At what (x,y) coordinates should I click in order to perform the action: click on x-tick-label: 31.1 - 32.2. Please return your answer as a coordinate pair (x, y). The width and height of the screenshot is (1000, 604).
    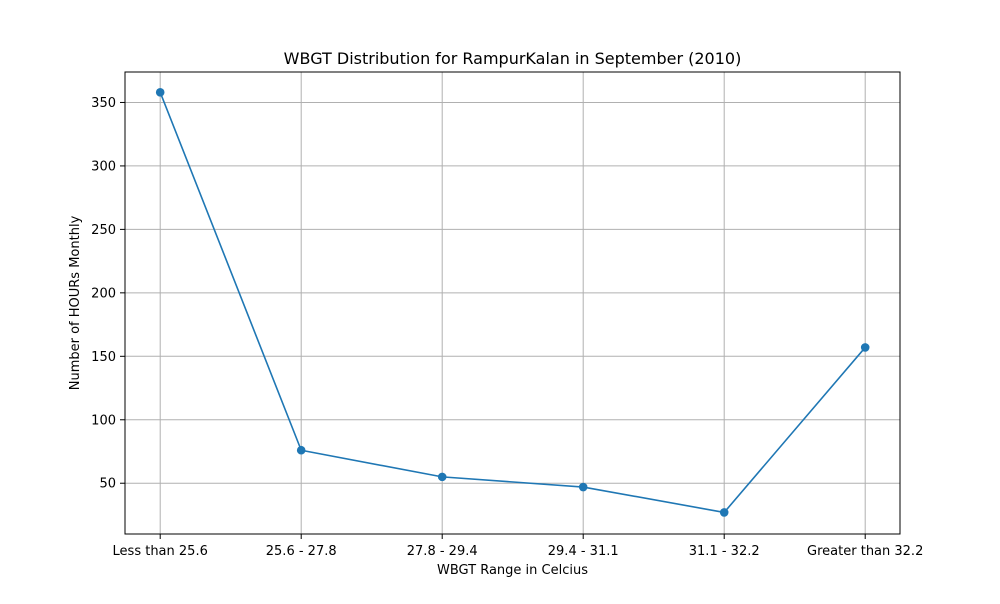
    Looking at the image, I should click on (724, 551).